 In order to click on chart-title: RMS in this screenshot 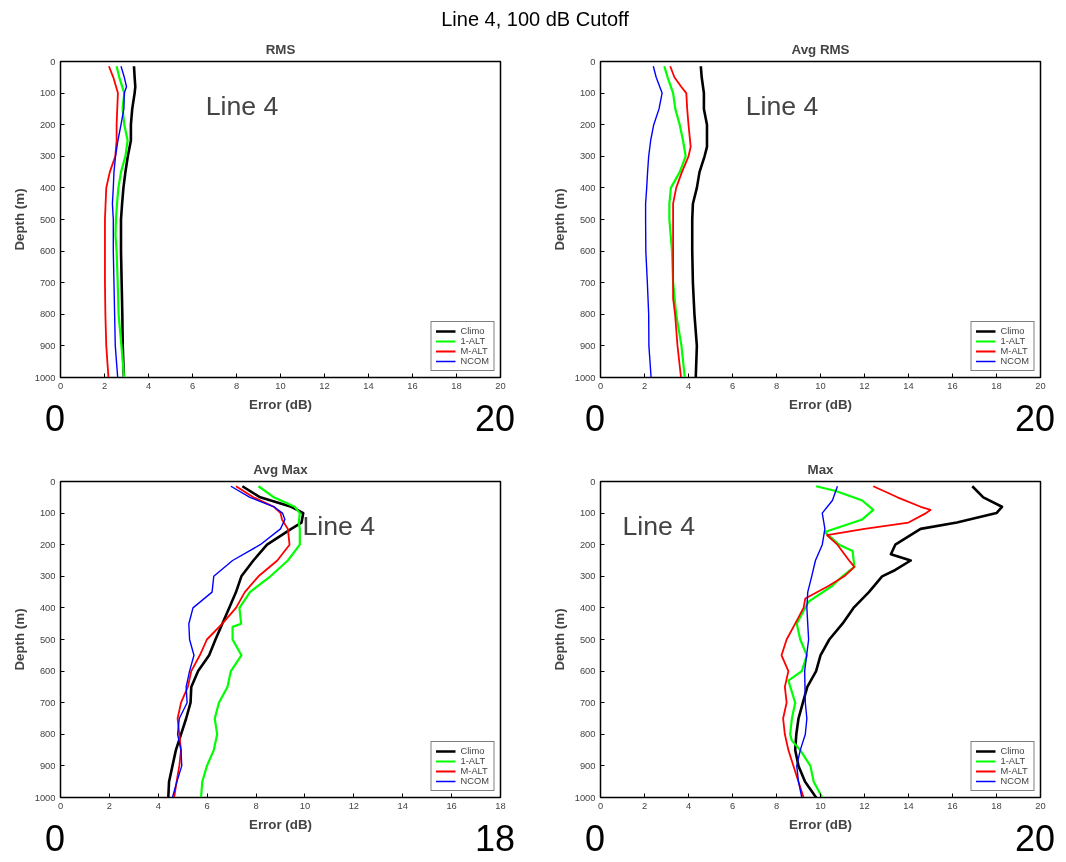, I will do `click(280, 49)`.